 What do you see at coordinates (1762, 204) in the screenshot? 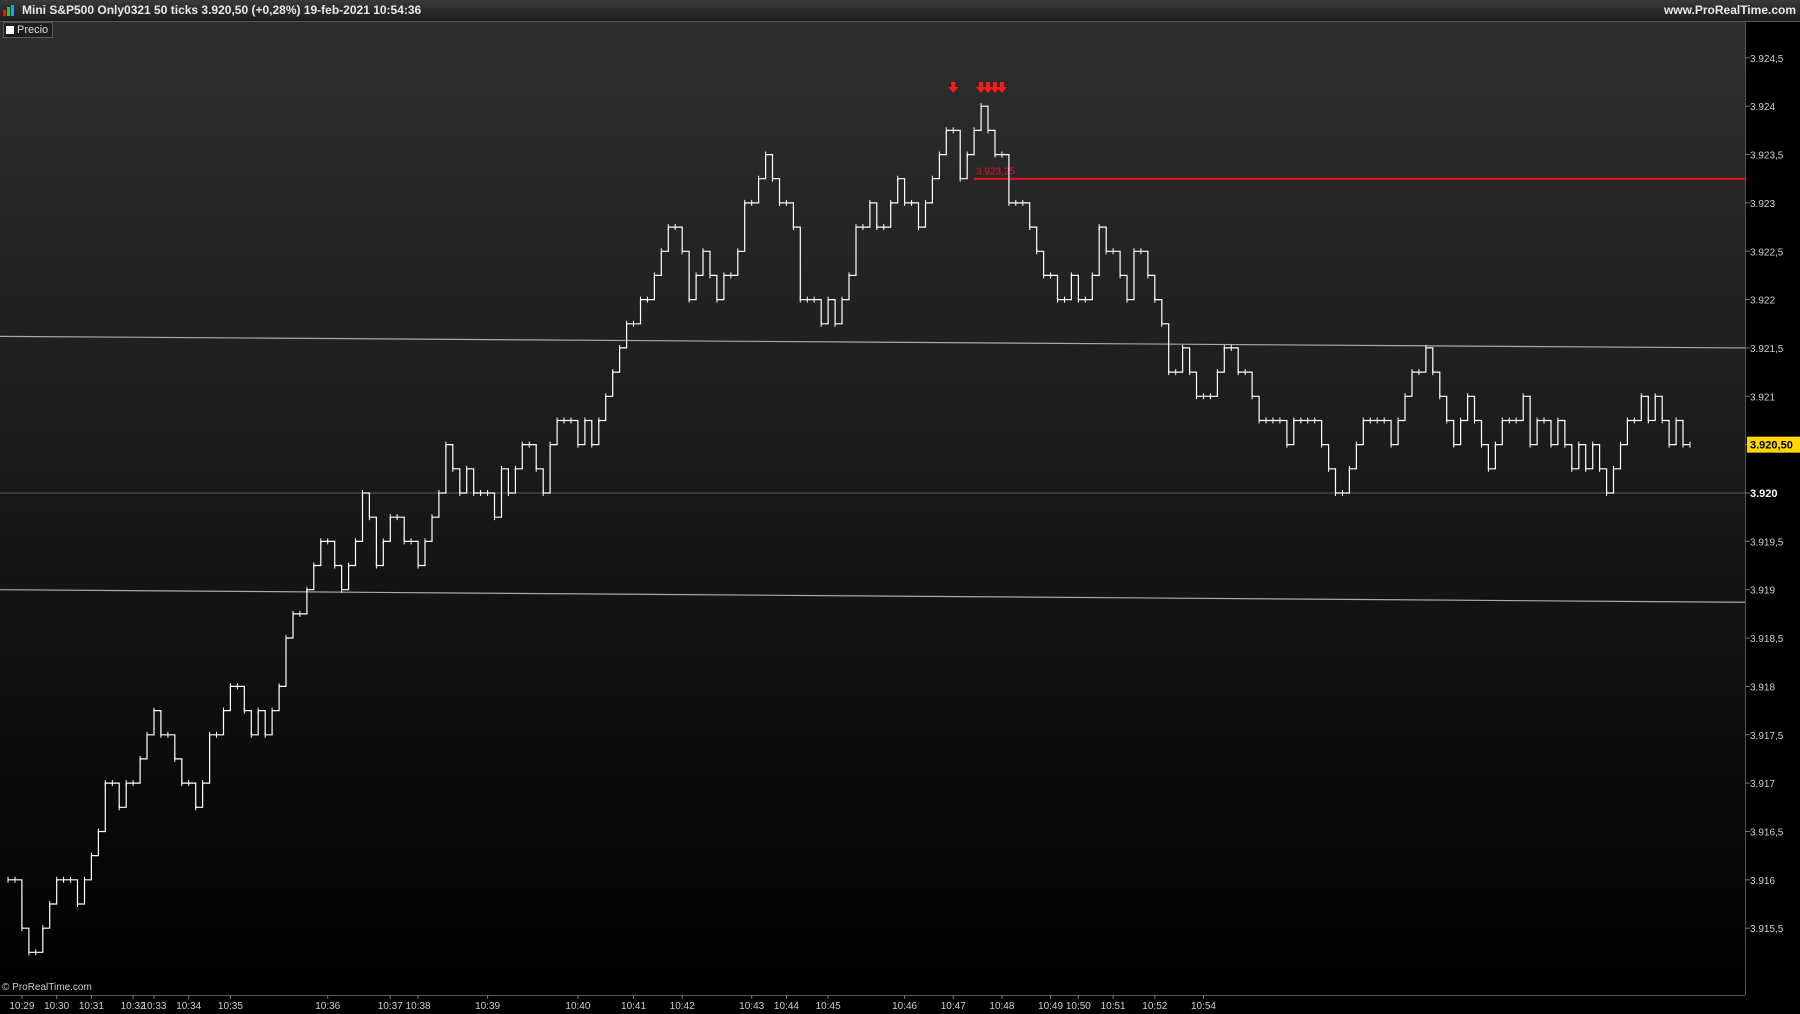
I see `y-tick-label: 3.923` at bounding box center [1762, 204].